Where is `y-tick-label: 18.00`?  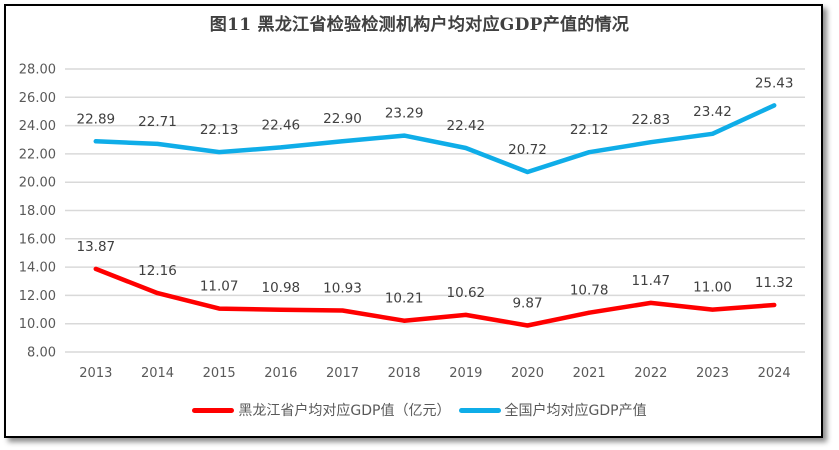 y-tick-label: 18.00 is located at coordinates (37, 211).